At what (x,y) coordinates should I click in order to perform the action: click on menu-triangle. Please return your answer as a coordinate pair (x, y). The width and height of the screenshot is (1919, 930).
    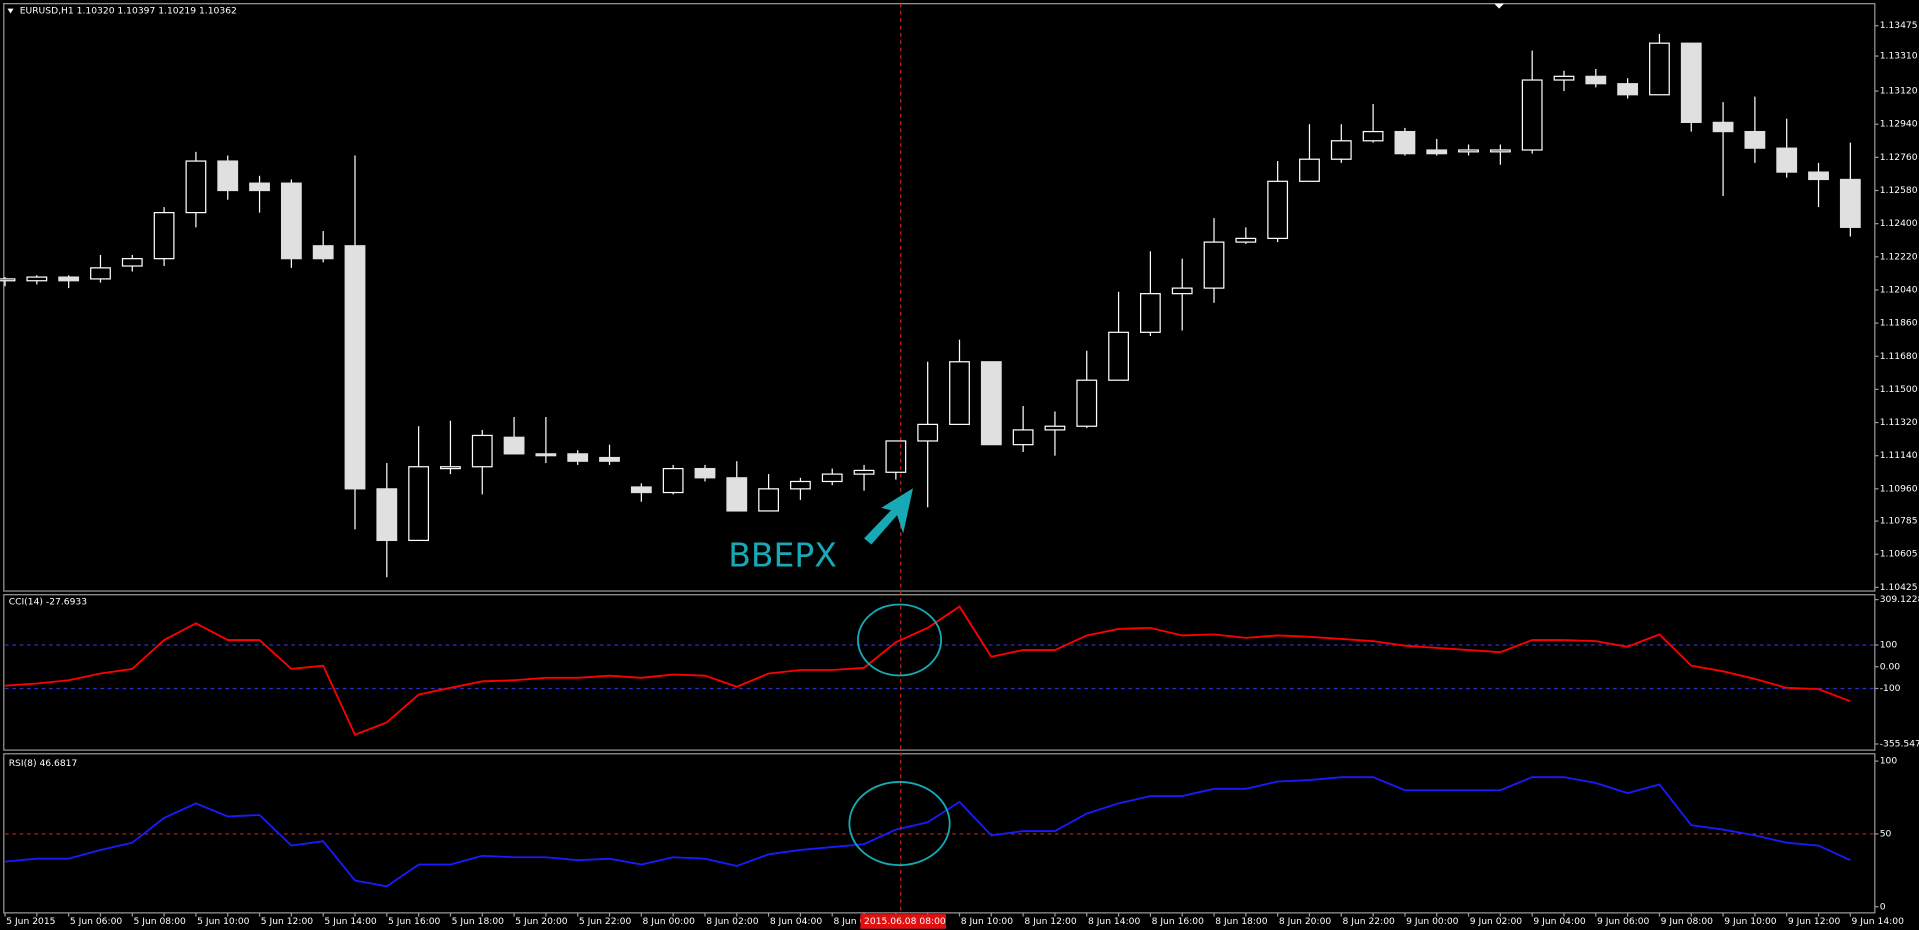
    Looking at the image, I should click on (10, 11).